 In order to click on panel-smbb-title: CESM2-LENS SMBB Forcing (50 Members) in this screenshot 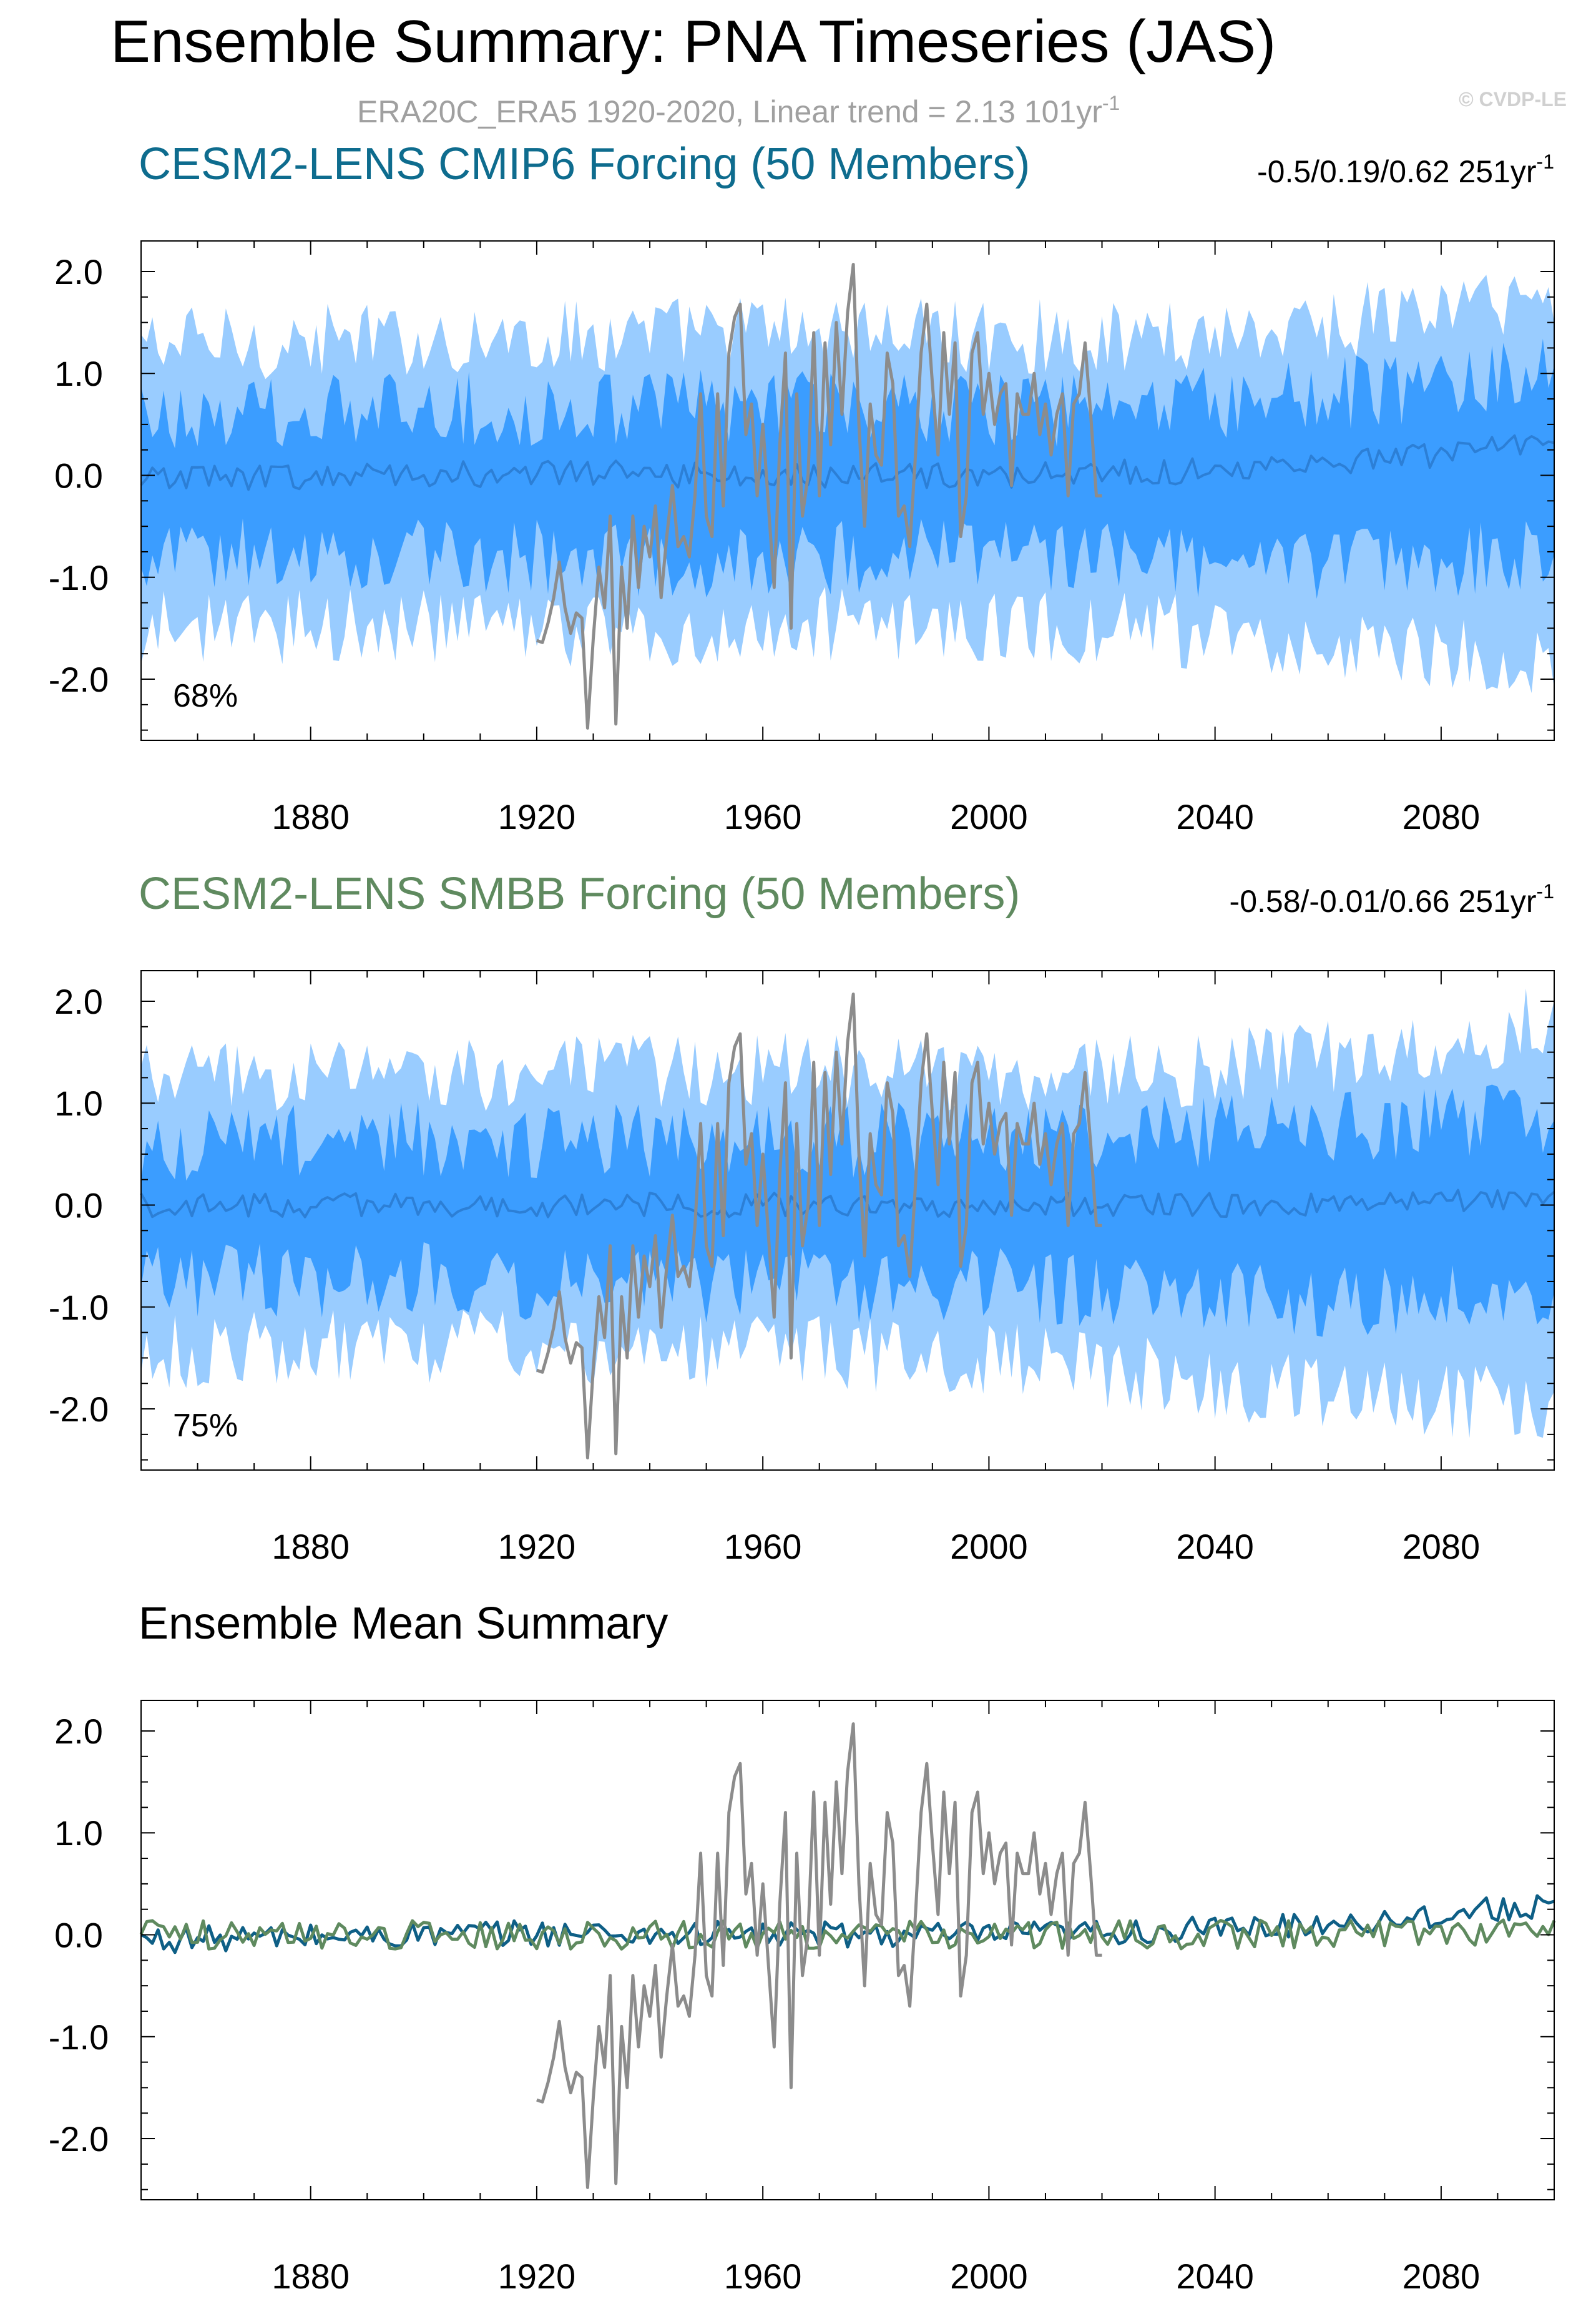, I will do `click(579, 894)`.